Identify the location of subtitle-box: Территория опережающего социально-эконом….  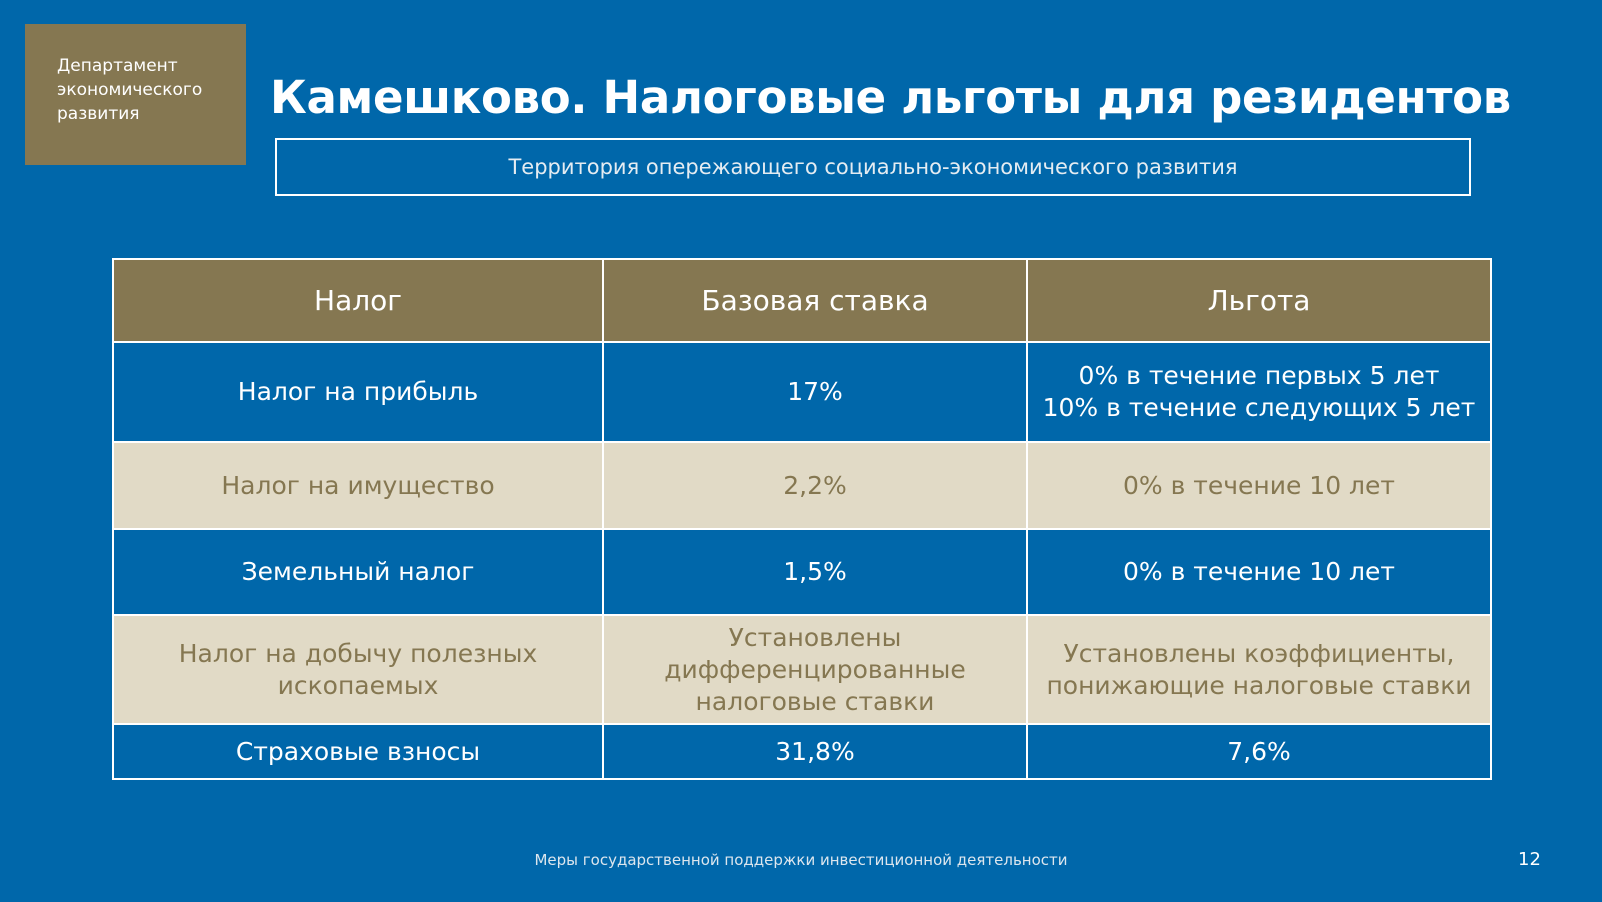
(873, 167).